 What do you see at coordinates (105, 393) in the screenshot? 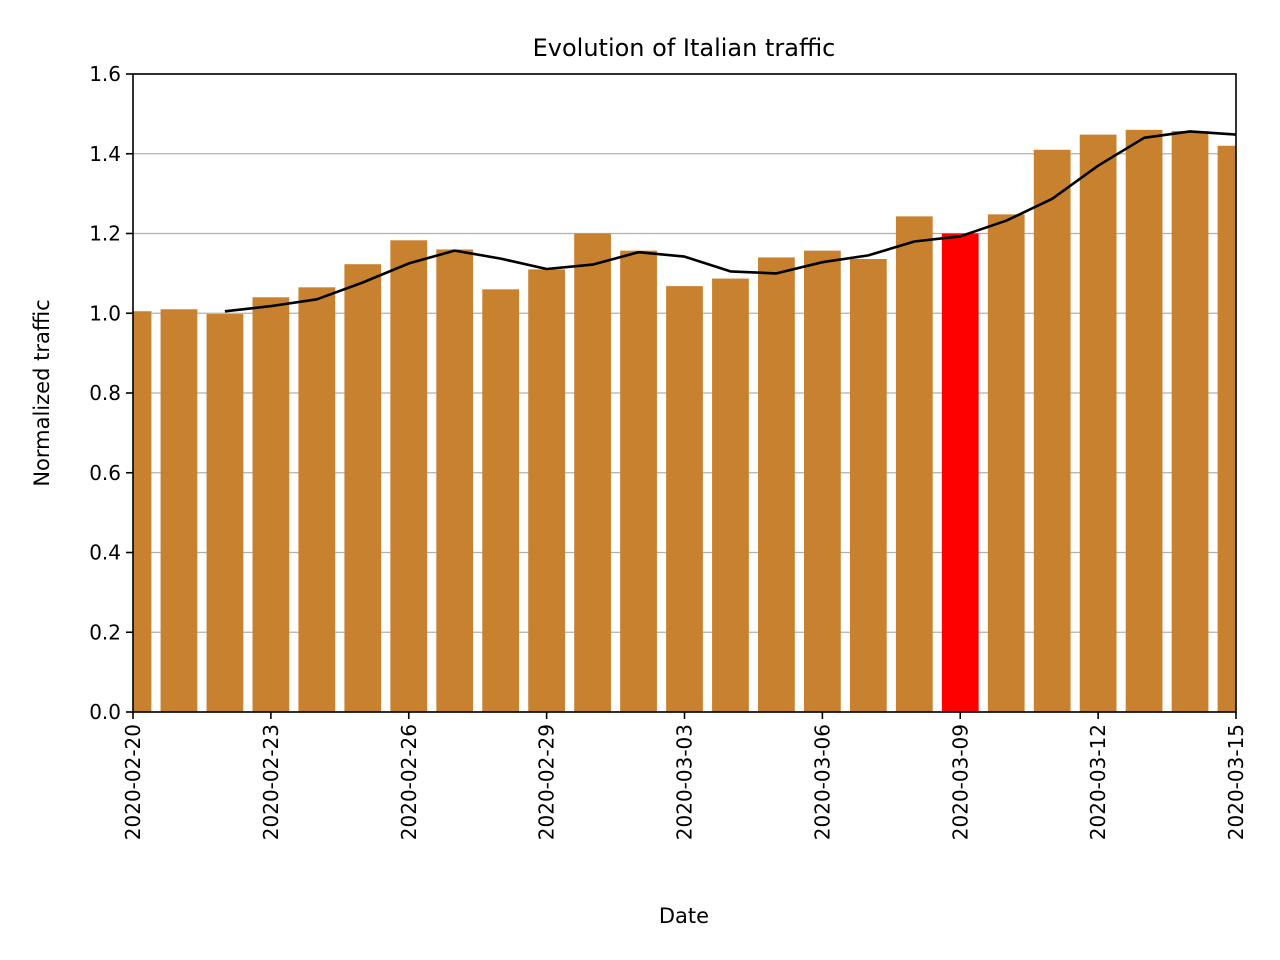
I see `y-tick-label: 0.8` at bounding box center [105, 393].